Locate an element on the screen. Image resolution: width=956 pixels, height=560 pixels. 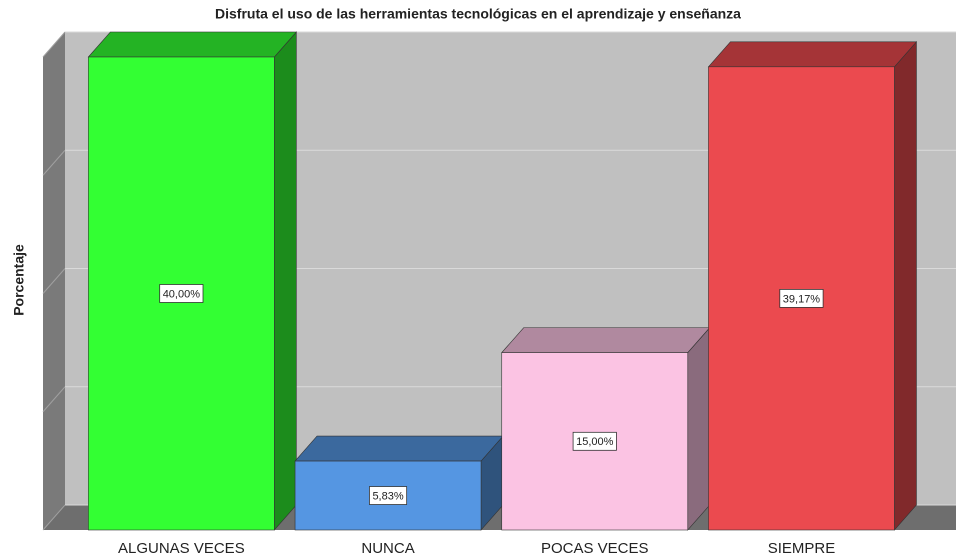
x-tick-label: SIEMPRE is located at coordinates (802, 548).